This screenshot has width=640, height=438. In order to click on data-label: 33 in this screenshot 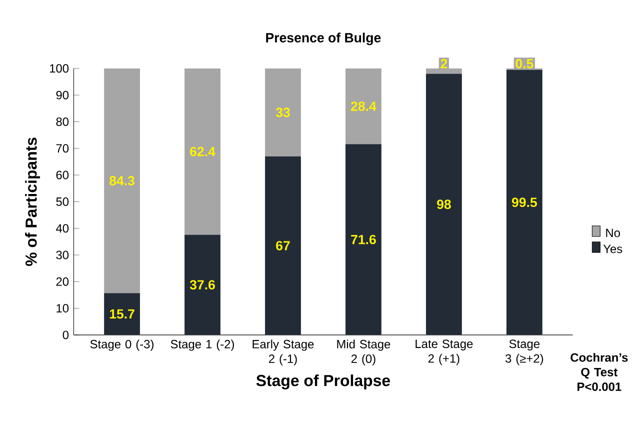, I will do `click(283, 113)`.